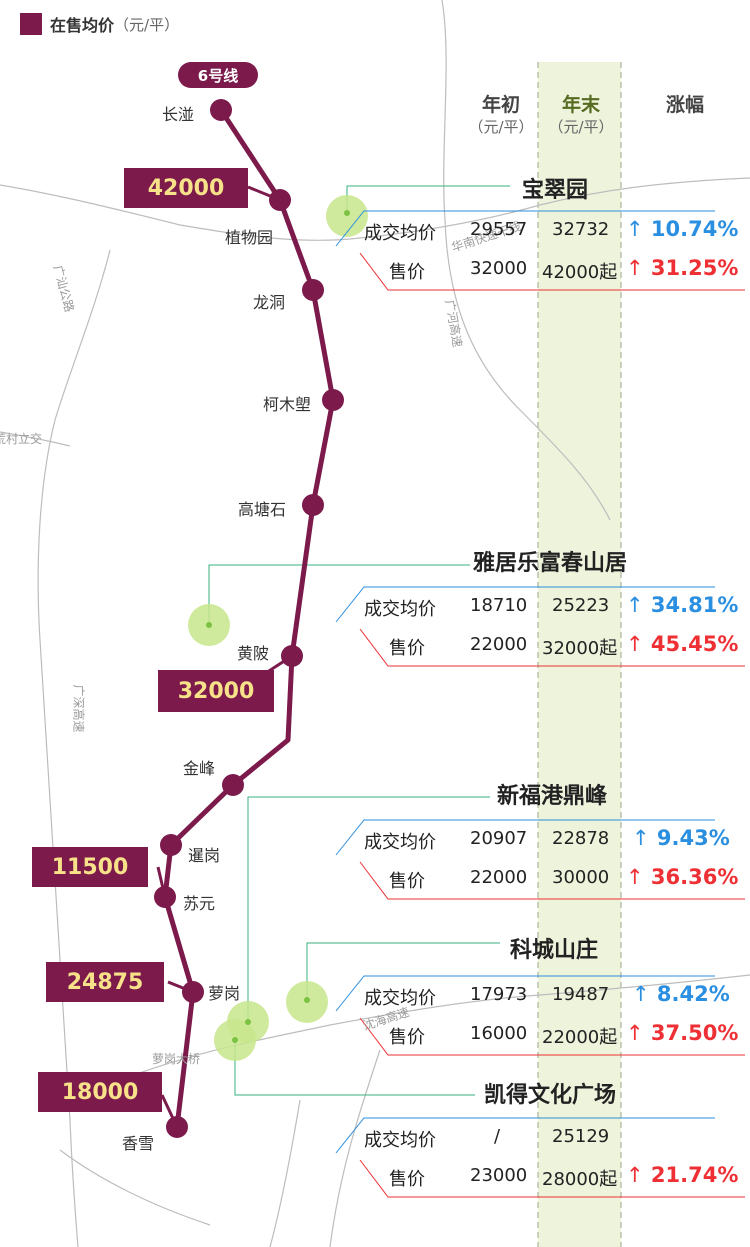 This screenshot has width=750, height=1247. Describe the element at coordinates (497, 1136) in the screenshot. I see `deal-price-start: /` at that location.